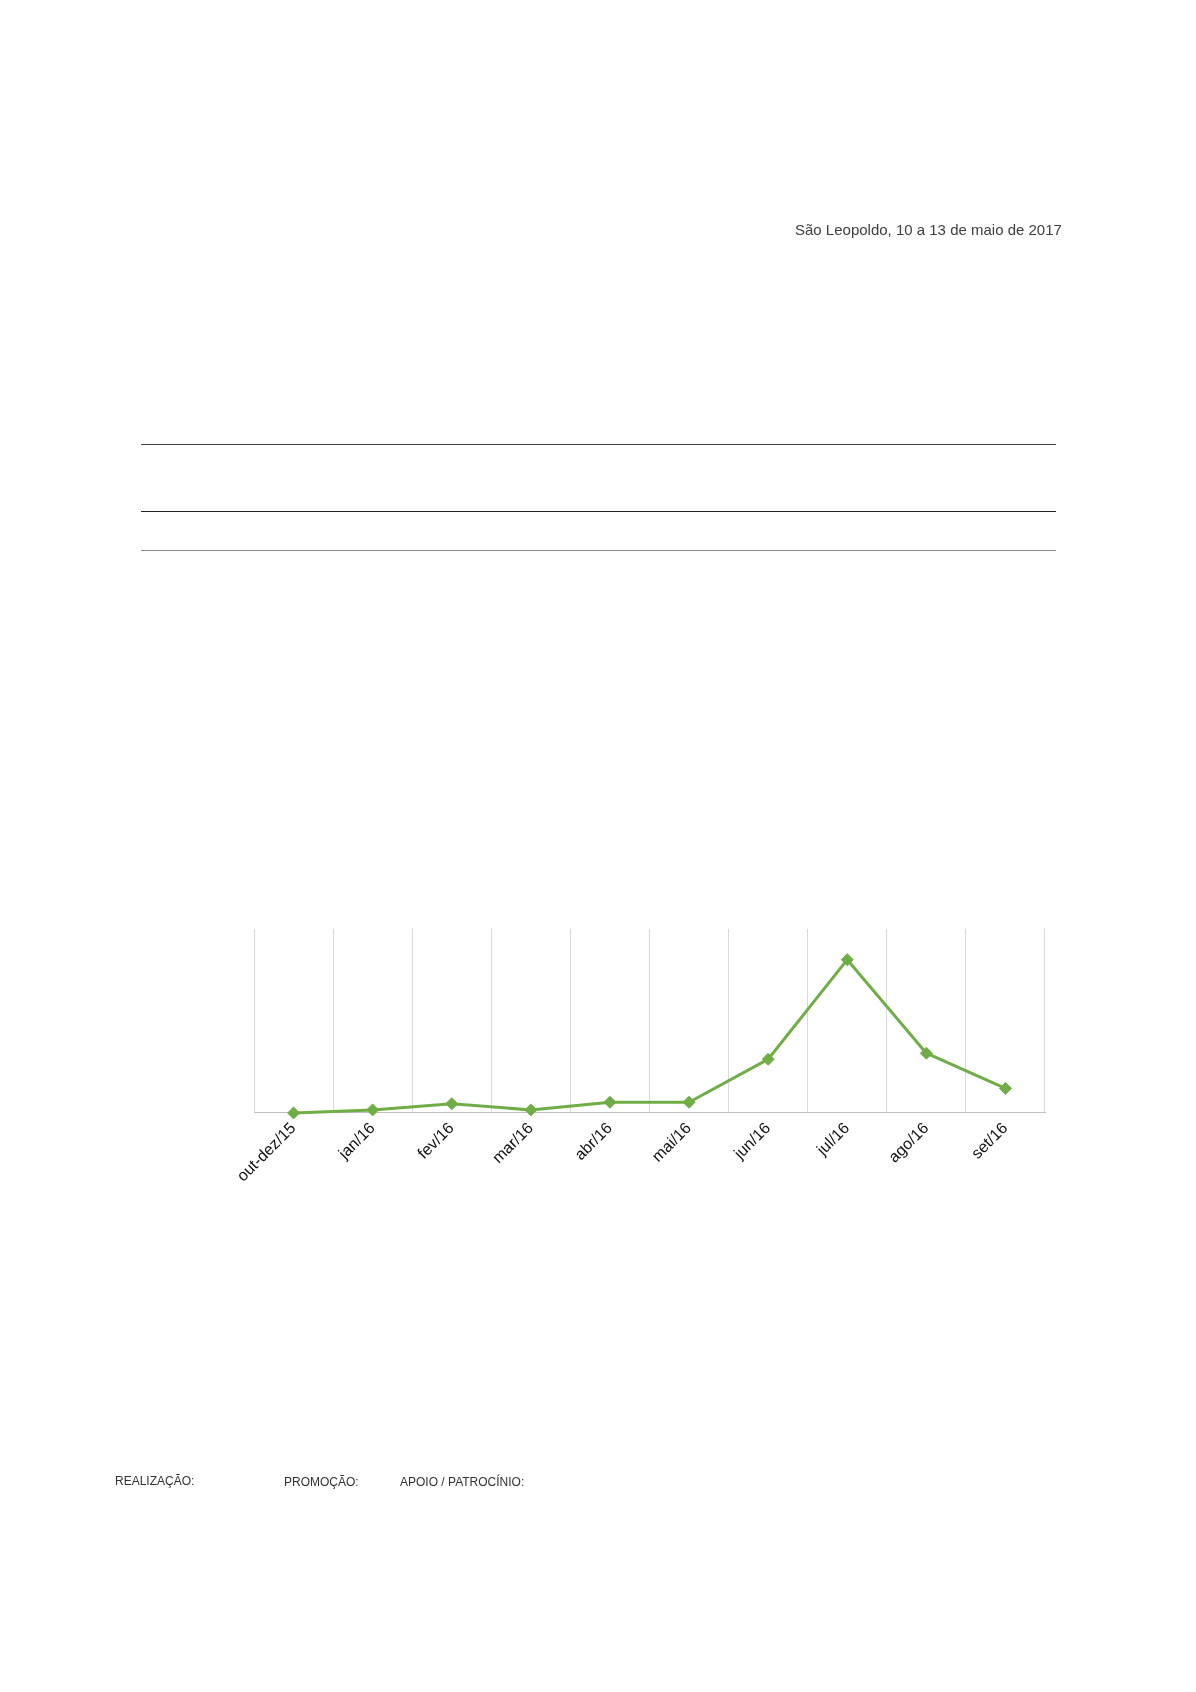 The width and height of the screenshot is (1196, 1692). What do you see at coordinates (321, 1482) in the screenshot?
I see `text: PROMOÇÃO:` at bounding box center [321, 1482].